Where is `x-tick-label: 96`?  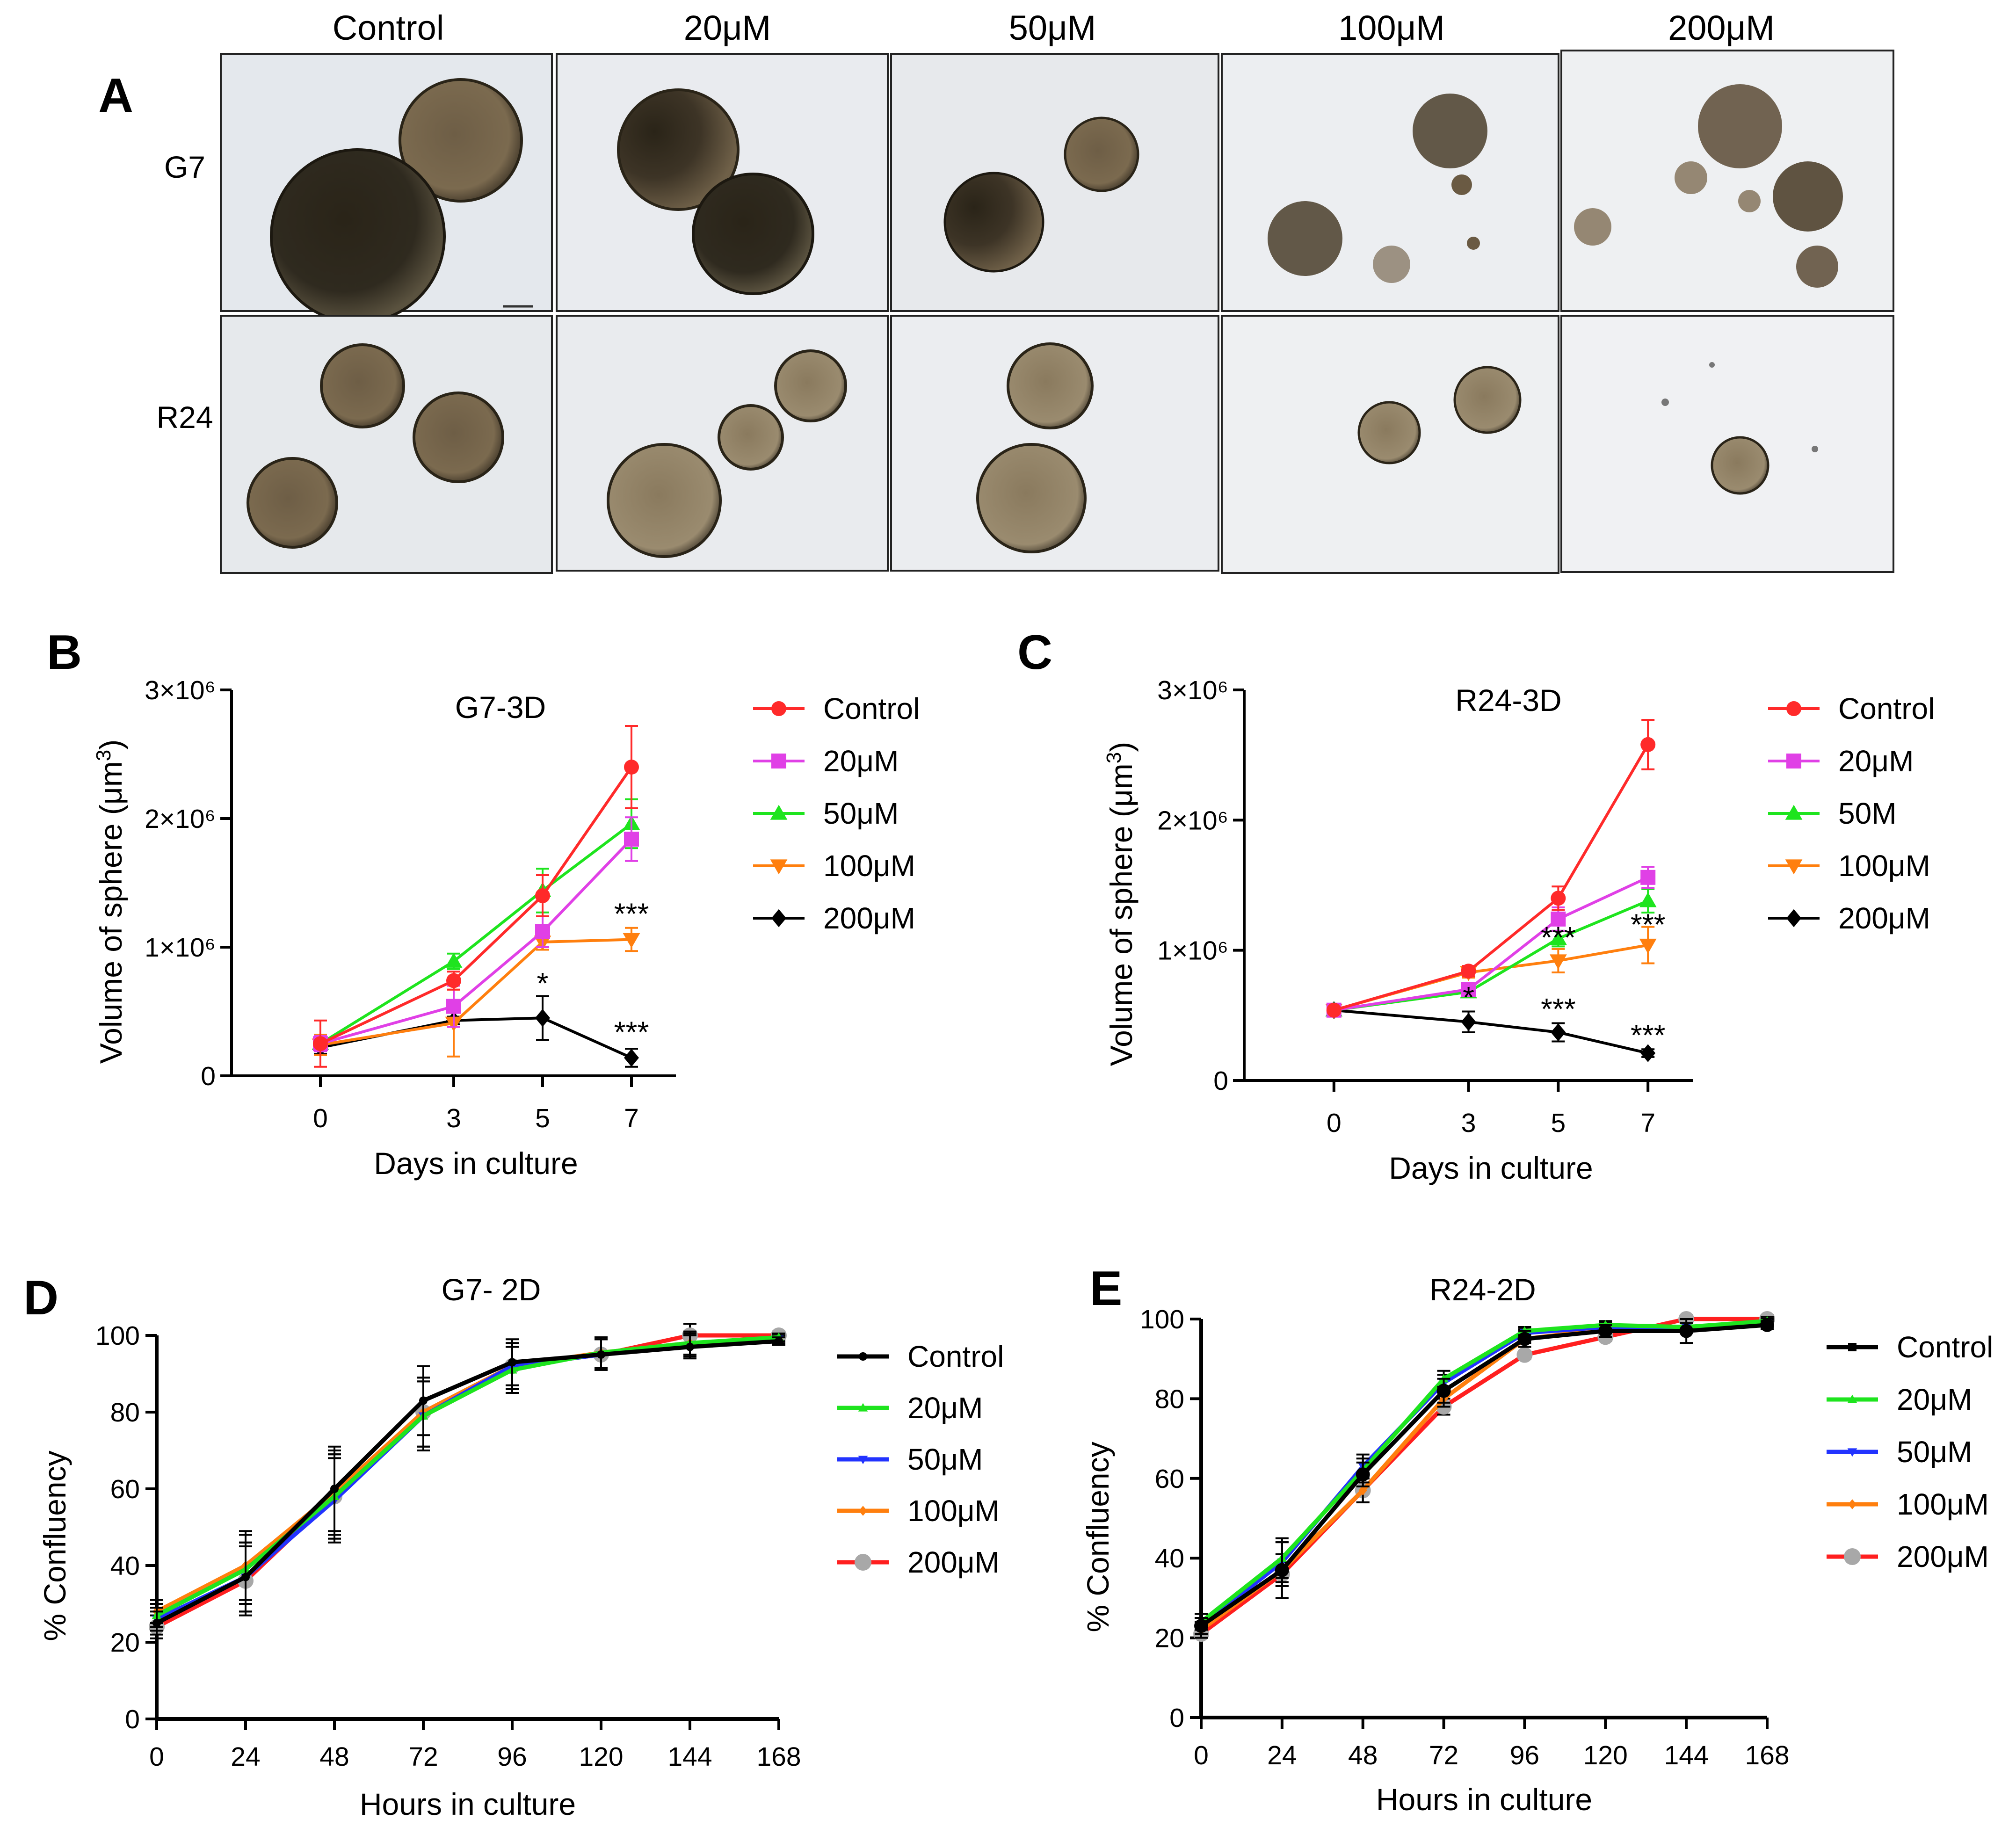
x-tick-label: 96 is located at coordinates (1525, 1755).